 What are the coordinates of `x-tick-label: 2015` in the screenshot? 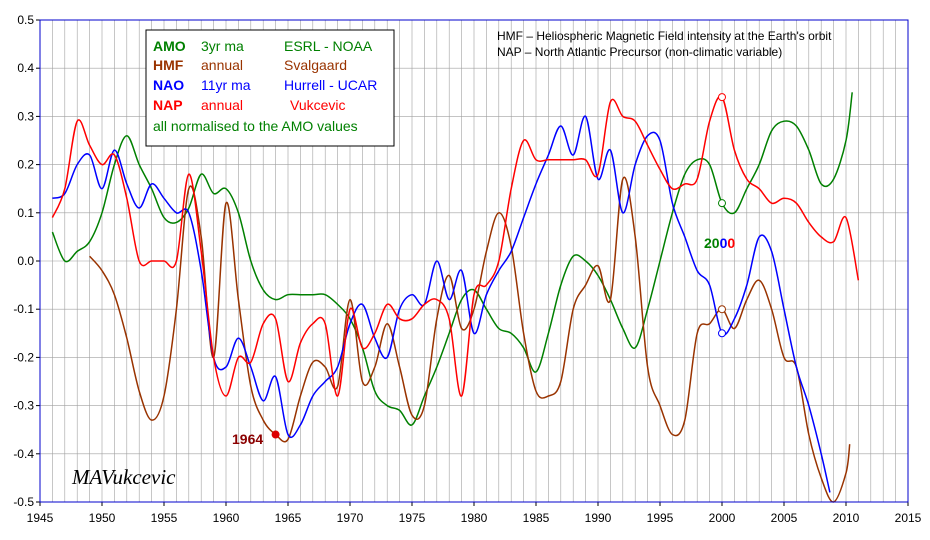 It's located at (908, 518).